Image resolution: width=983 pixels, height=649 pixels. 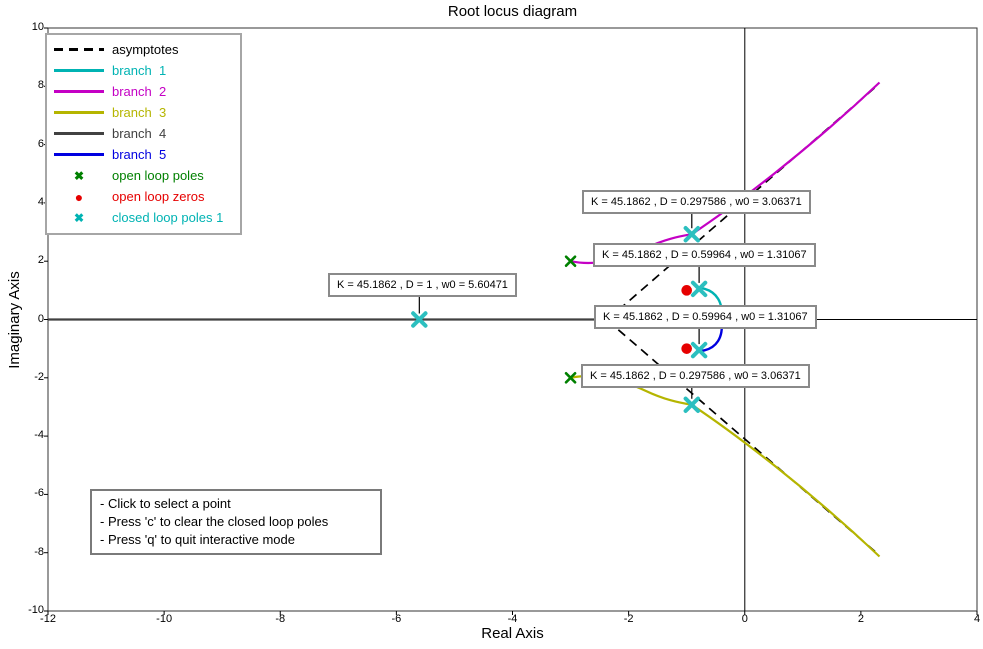 I want to click on instruction-line: - Click to select a point, so click(x=165, y=503).